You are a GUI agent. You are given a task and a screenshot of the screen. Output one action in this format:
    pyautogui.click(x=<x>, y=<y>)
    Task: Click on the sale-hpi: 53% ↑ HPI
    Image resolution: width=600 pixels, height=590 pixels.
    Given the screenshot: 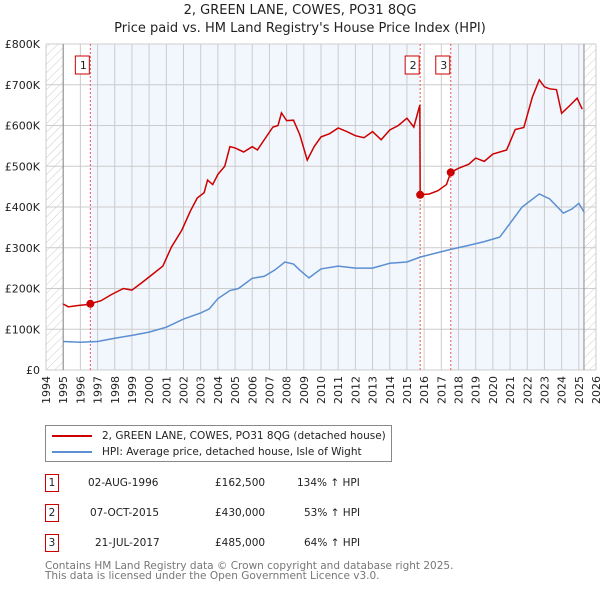 What is the action you would take?
    pyautogui.click(x=332, y=513)
    